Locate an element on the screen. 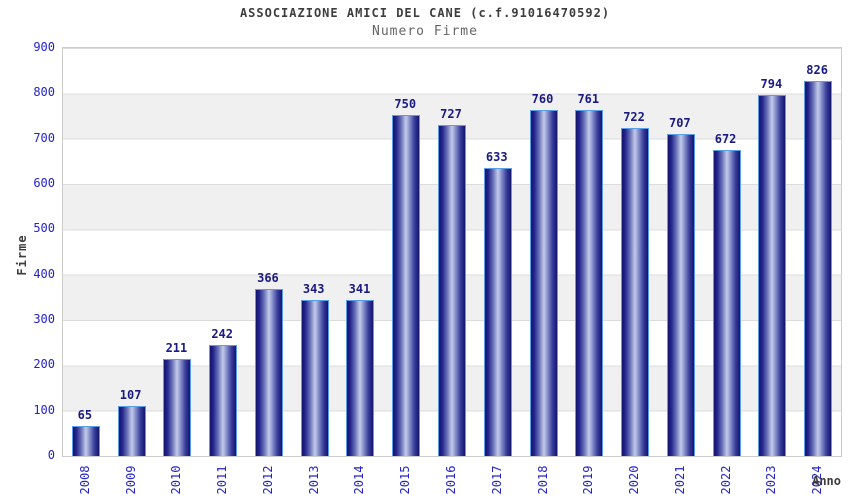 The width and height of the screenshot is (850, 500). y-tick-label-800: 800 is located at coordinates (44, 92).